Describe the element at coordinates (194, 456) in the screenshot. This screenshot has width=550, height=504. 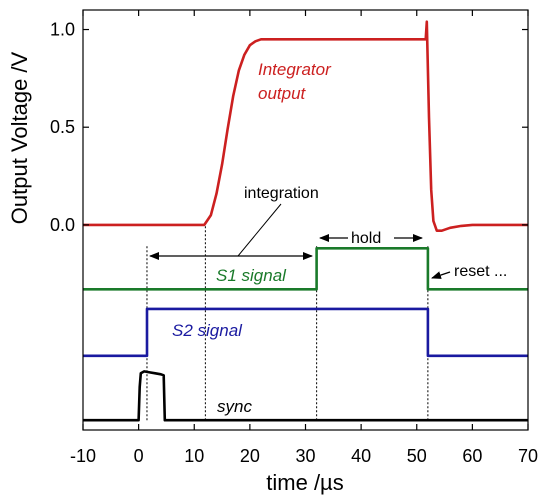
I see `x-tick-label: 10` at that location.